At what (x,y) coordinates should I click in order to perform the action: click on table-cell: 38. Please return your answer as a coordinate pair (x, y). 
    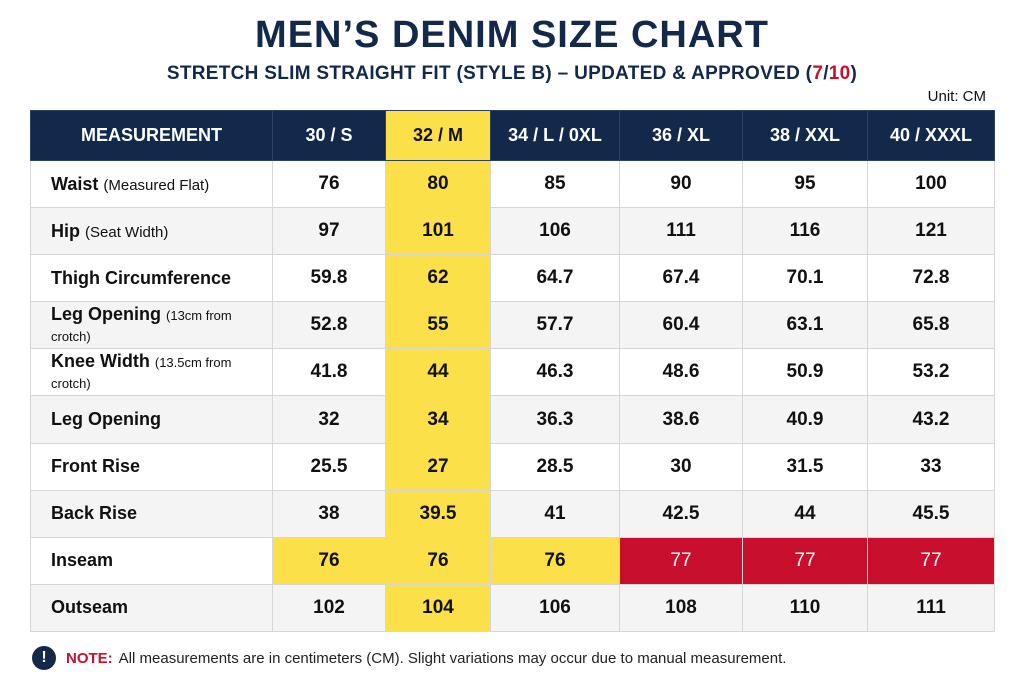
    Looking at the image, I should click on (329, 513).